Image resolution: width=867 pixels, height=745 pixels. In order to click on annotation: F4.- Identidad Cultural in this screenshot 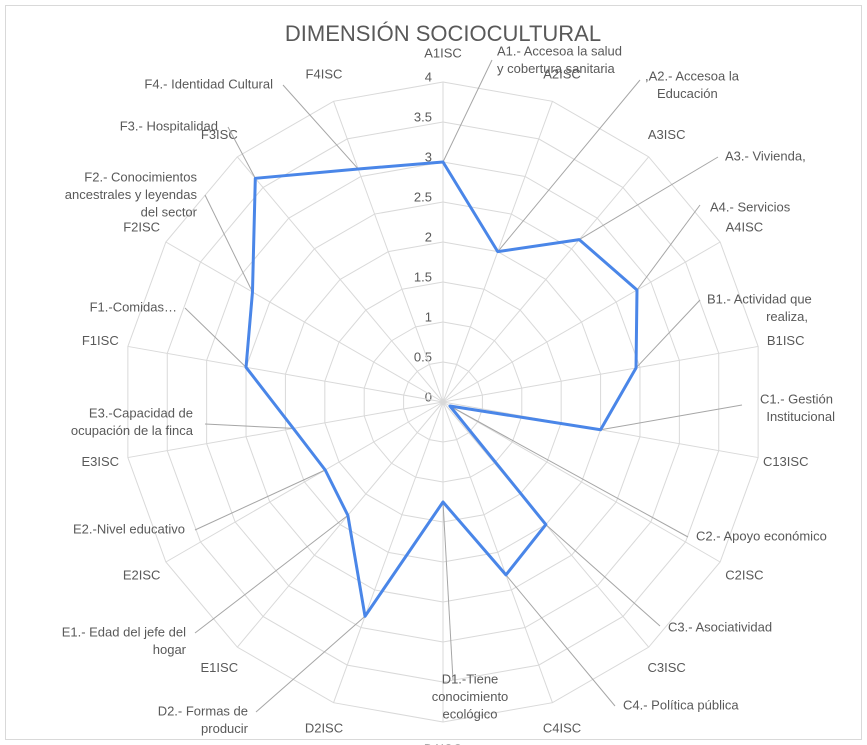, I will do `click(208, 83)`.